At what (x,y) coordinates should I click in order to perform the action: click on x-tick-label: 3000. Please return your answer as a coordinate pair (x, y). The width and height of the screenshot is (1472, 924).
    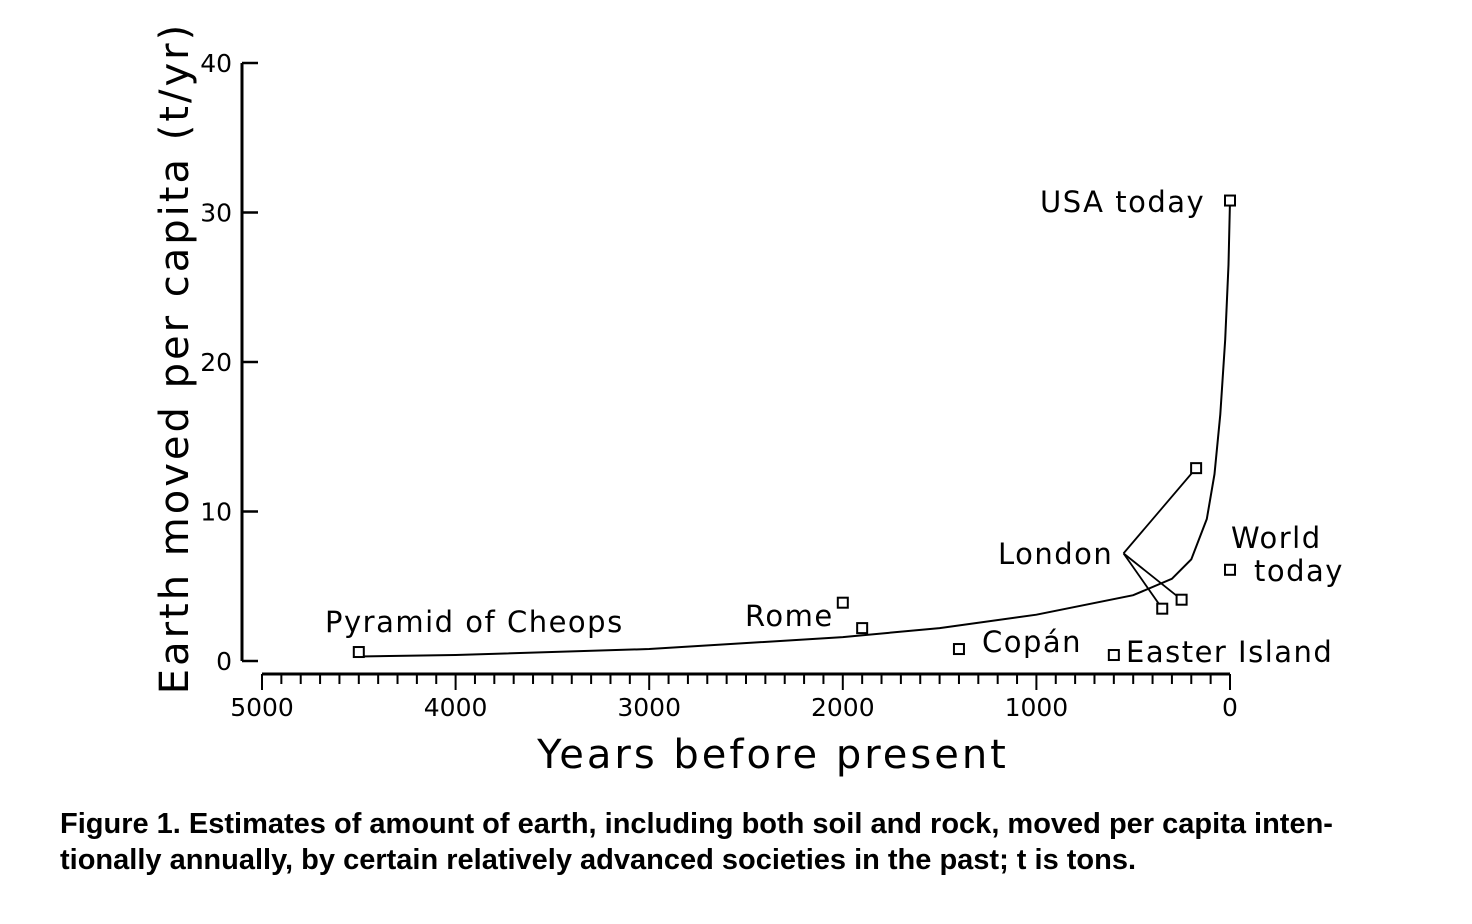
    Looking at the image, I should click on (649, 707).